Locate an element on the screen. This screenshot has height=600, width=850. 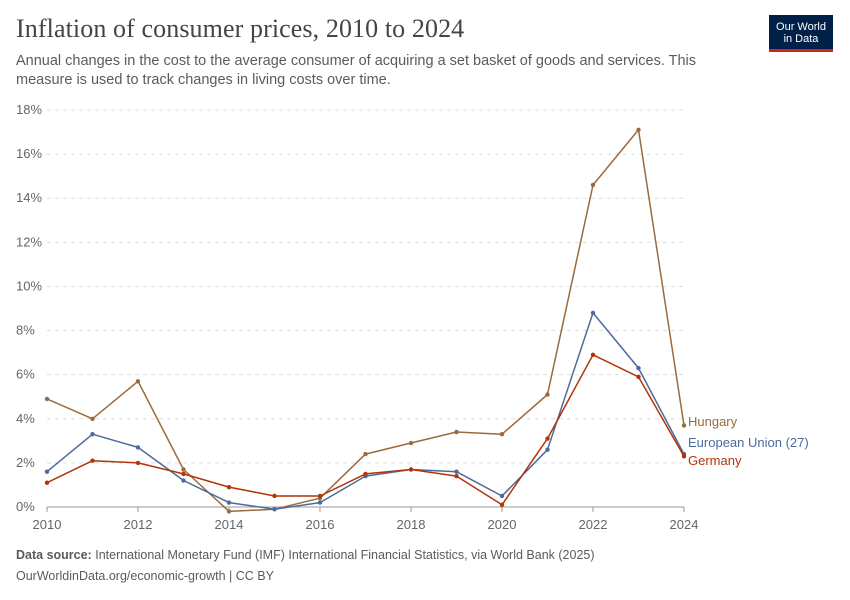
legend-label-european-union-27: European Union (27) is located at coordinates (748, 442).